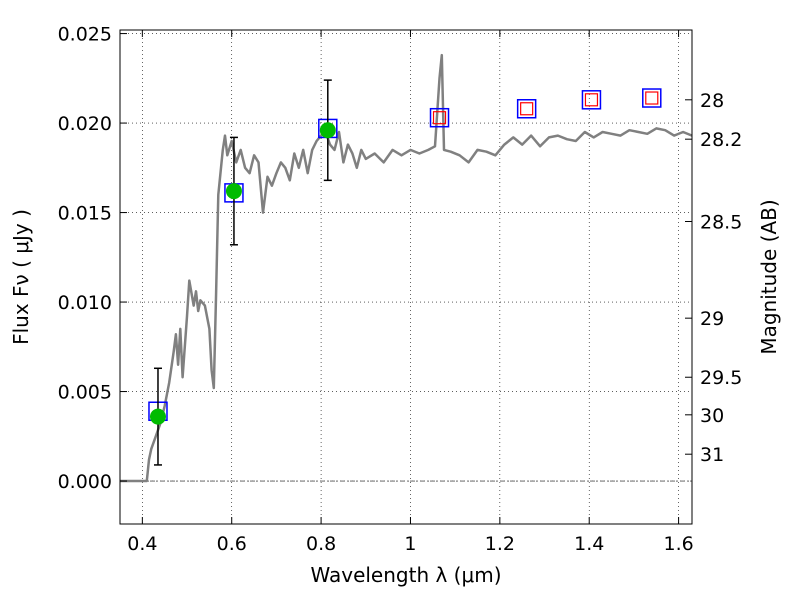  What do you see at coordinates (721, 378) in the screenshot?
I see `right-tick-label: 29.5` at bounding box center [721, 378].